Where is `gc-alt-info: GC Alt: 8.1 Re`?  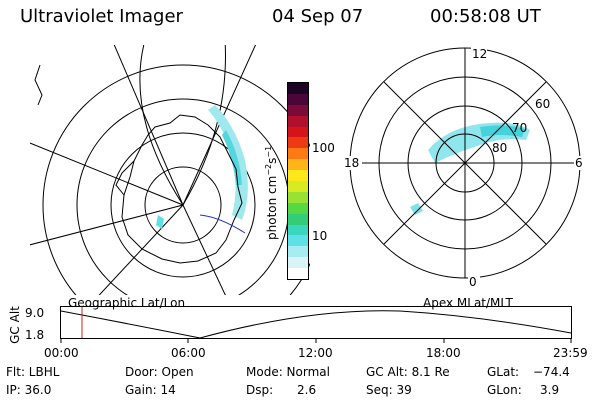 gc-alt-info: GC Alt: 8.1 Re is located at coordinates (408, 372).